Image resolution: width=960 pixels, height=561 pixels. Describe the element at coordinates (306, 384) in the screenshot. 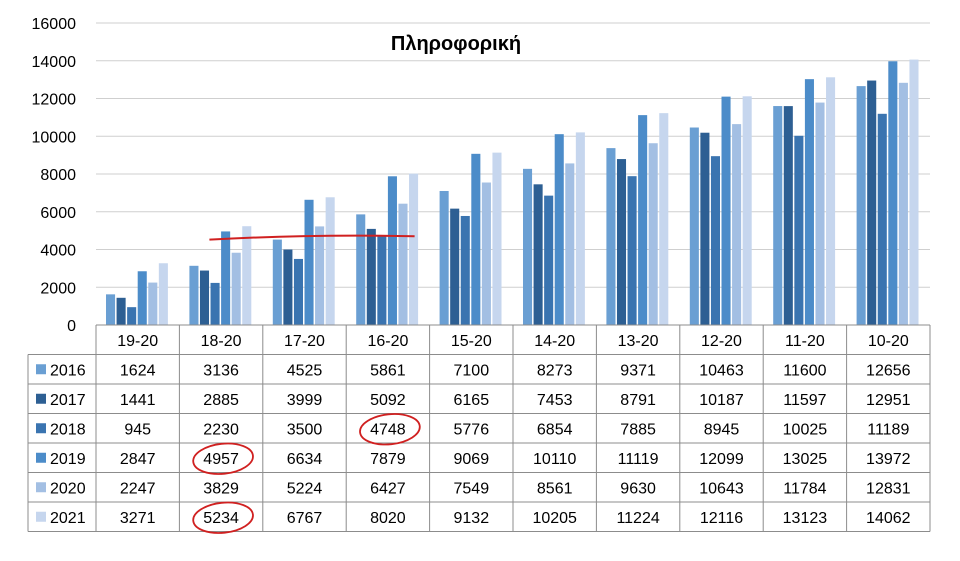

I see `annotations` at that location.